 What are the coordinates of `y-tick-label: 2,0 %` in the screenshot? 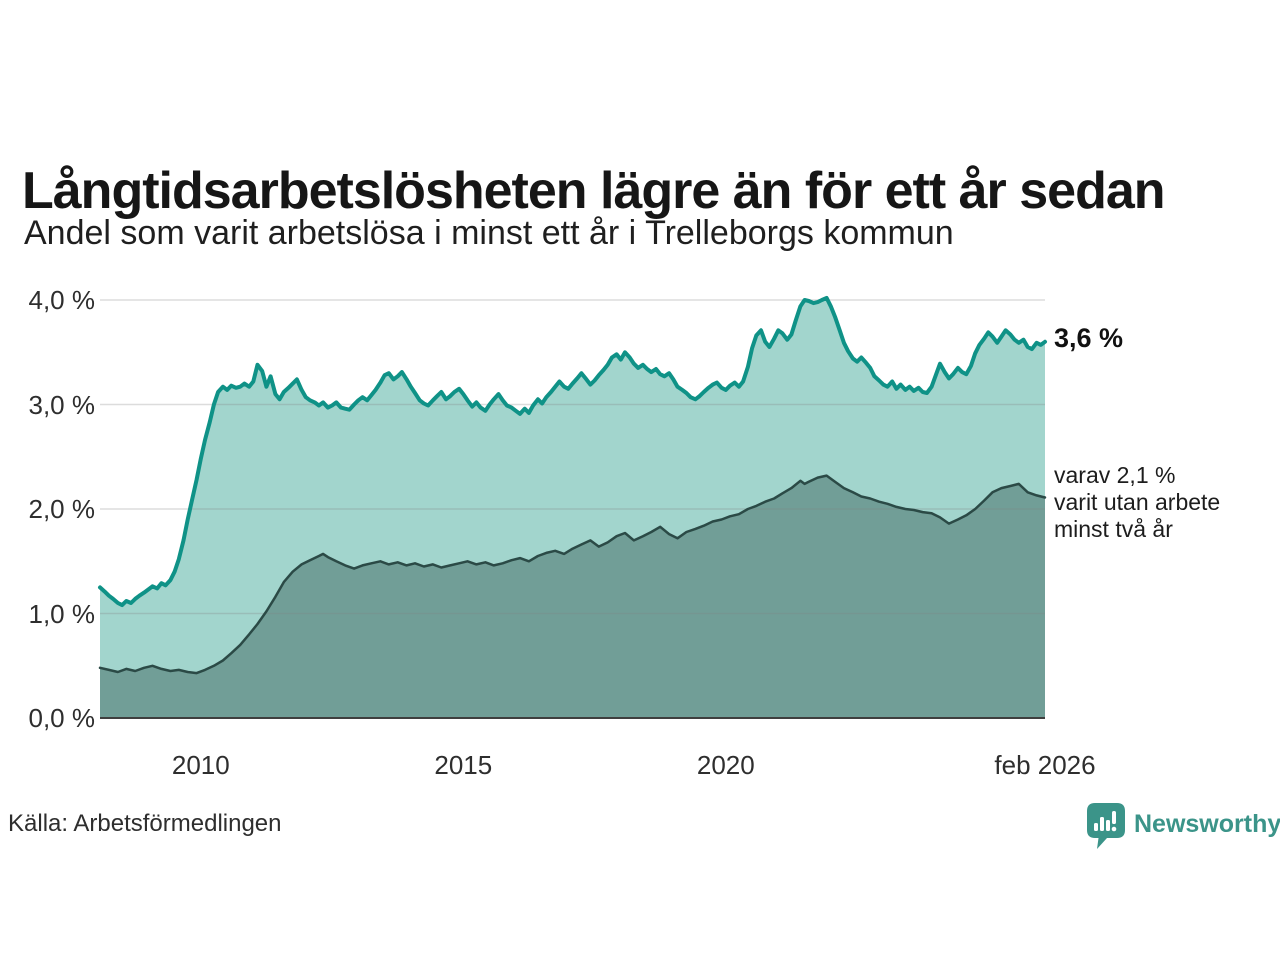 It's located at (62, 509).